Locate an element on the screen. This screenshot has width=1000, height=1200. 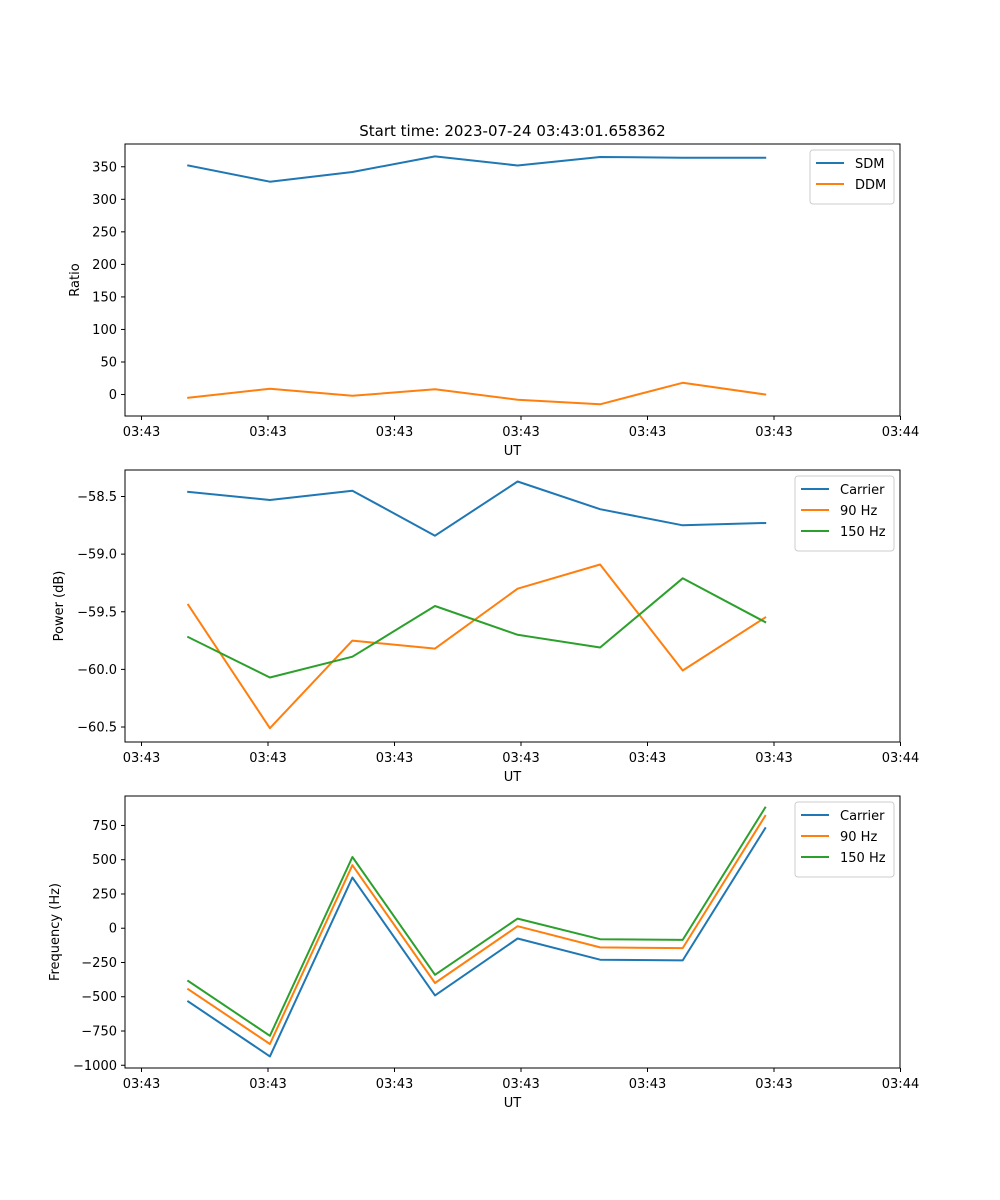
y-tick-label: 300 is located at coordinates (104, 200).